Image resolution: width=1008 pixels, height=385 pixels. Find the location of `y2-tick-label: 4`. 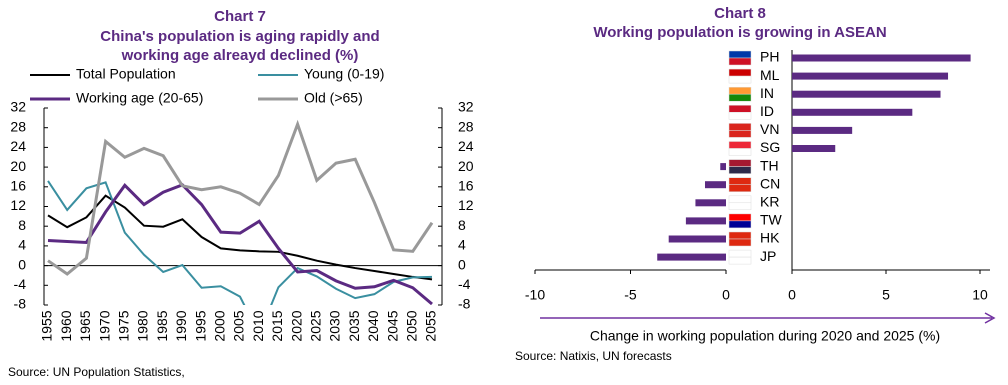

y2-tick-label: 4 is located at coordinates (462, 245).